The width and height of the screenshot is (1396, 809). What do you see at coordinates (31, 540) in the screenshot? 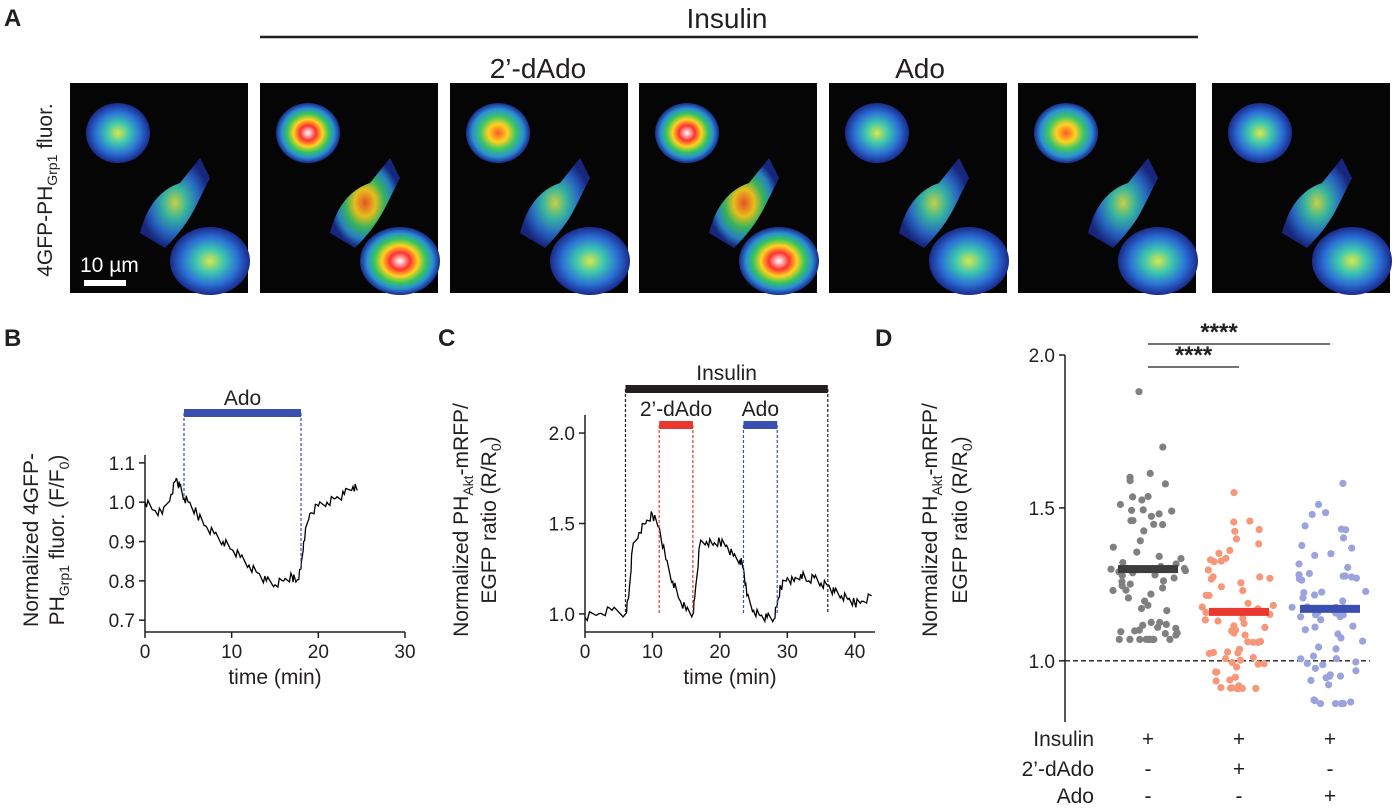
I see `chart-b-ylabel-line1: Normalized 4GFP-` at bounding box center [31, 540].